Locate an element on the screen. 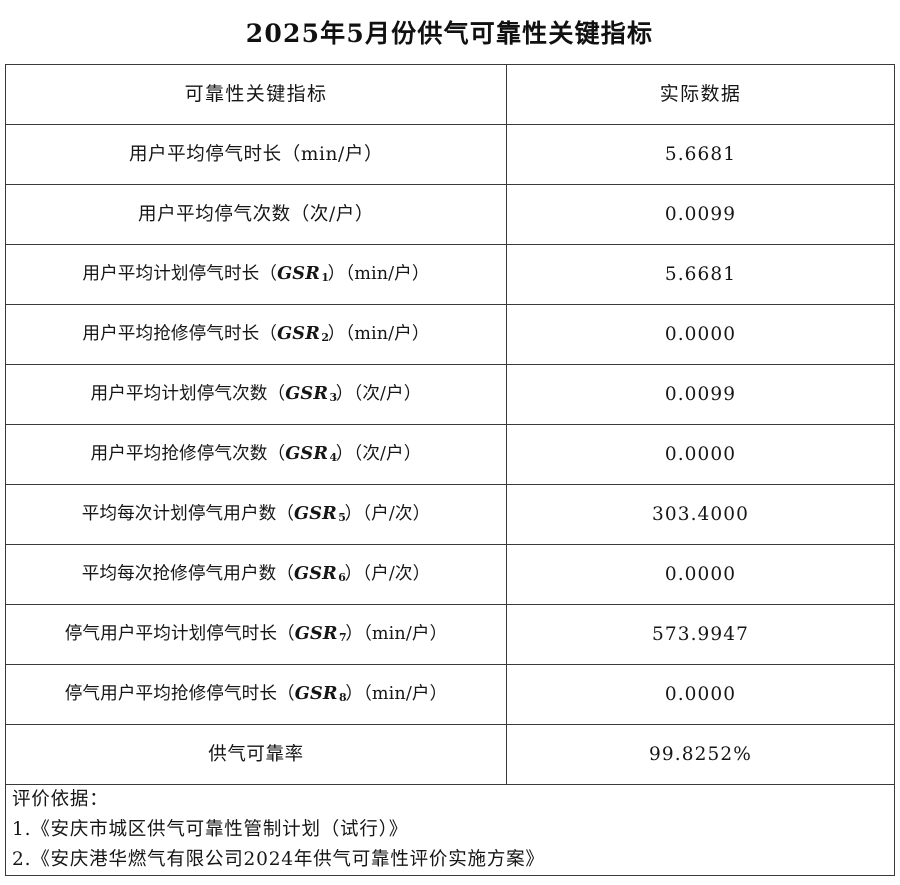 The height and width of the screenshot is (885, 900). metric-label: 用户平均抢修停气次数（GSR4）（次/户） is located at coordinates (256, 454).